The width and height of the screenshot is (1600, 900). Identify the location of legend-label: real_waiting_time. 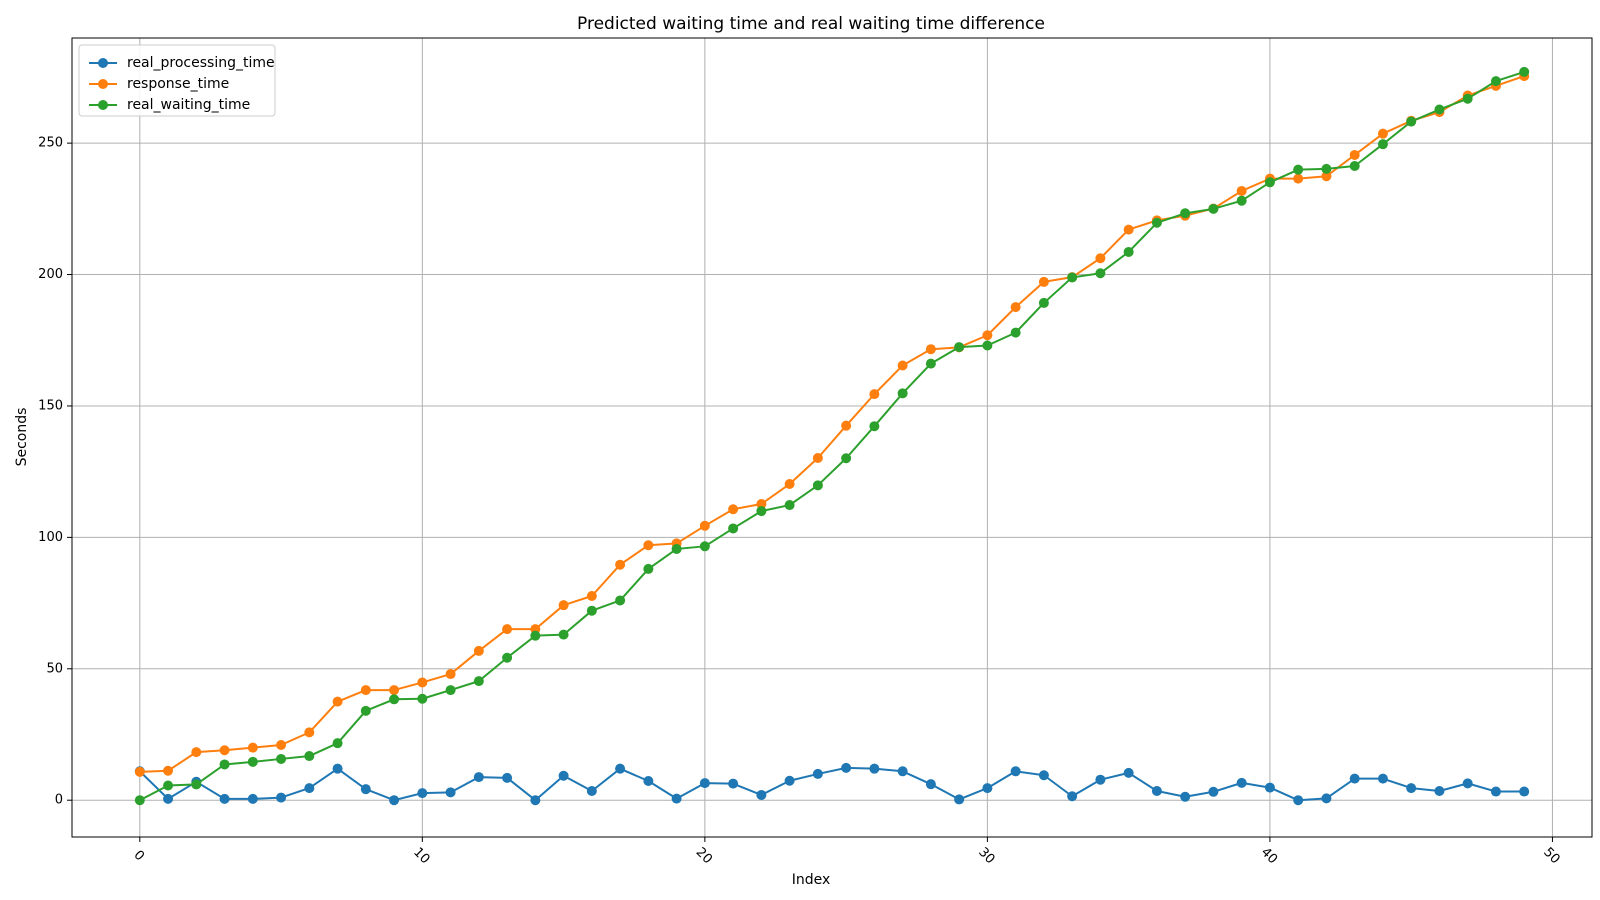
(188, 105).